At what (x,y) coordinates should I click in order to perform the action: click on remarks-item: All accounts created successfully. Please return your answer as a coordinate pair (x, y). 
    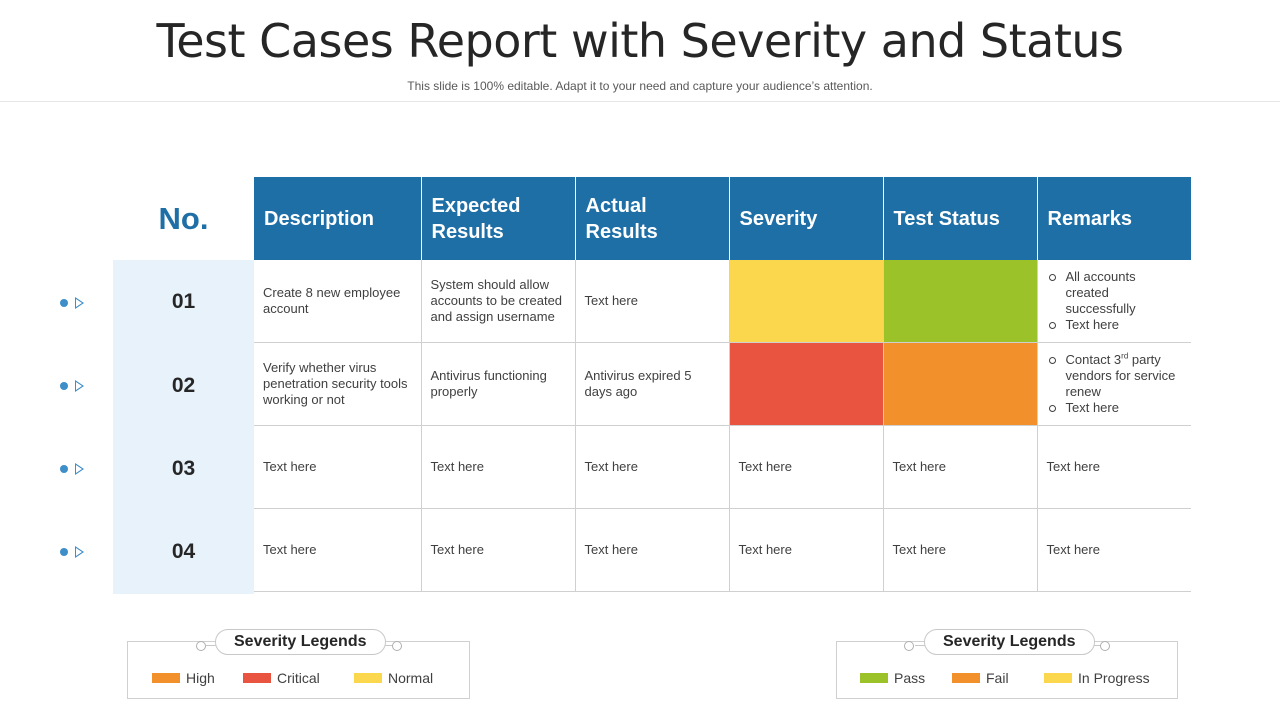
    Looking at the image, I should click on (1115, 293).